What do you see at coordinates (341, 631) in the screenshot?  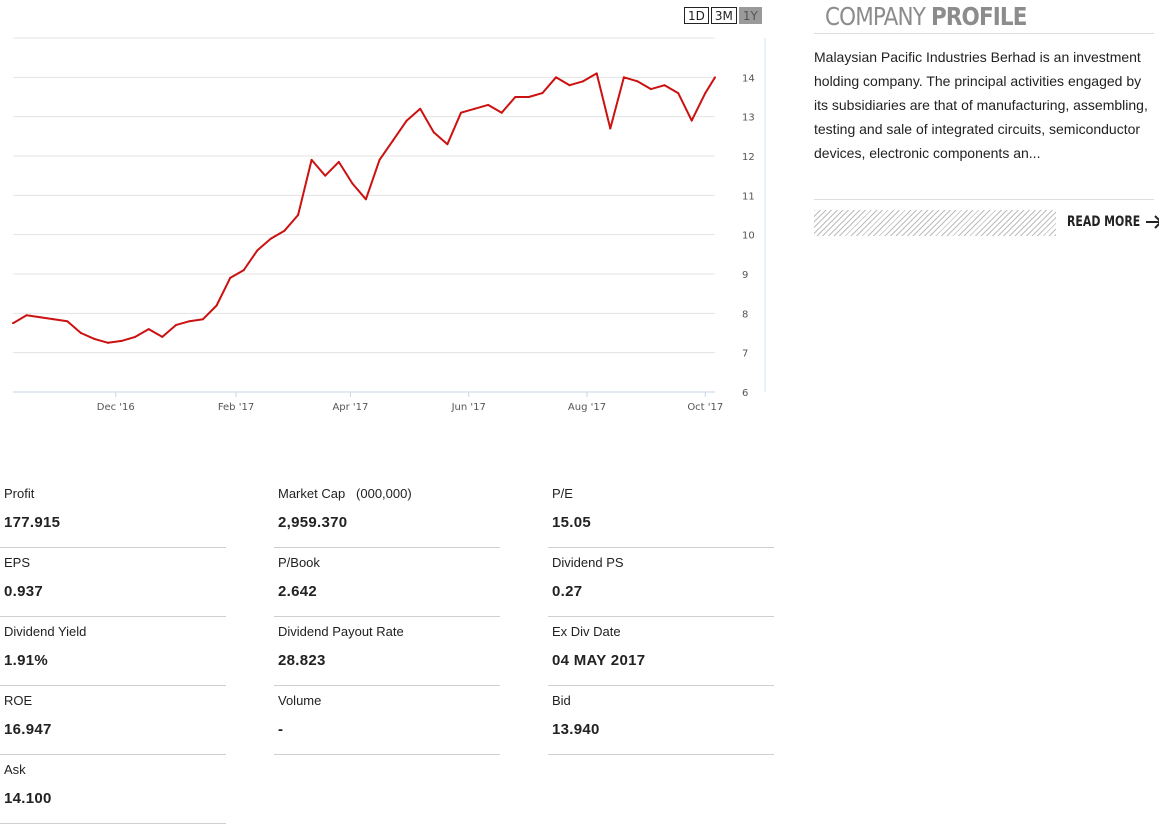 I see `stat-label: Dividend Payout Rate` at bounding box center [341, 631].